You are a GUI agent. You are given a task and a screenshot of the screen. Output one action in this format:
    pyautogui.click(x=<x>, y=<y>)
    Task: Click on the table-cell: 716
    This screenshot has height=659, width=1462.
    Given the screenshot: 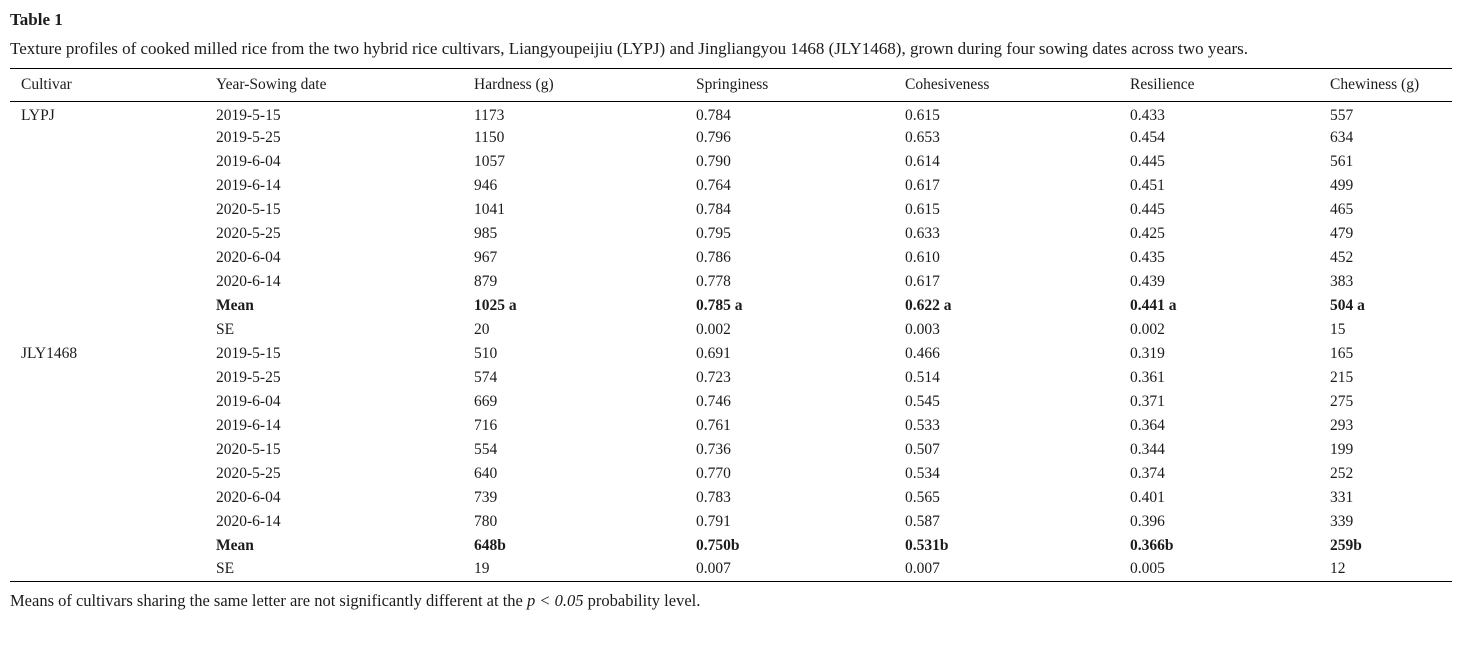 What is the action you would take?
    pyautogui.click(x=486, y=425)
    